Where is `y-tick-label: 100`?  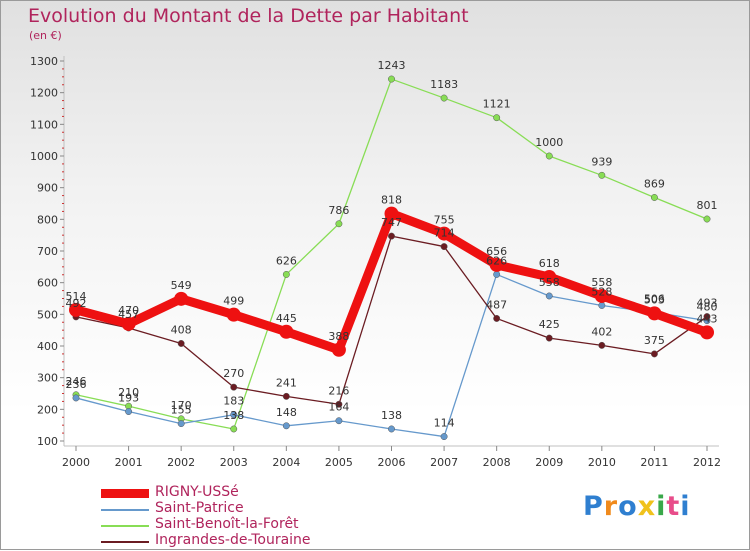
y-tick-label: 100 is located at coordinates (47, 441).